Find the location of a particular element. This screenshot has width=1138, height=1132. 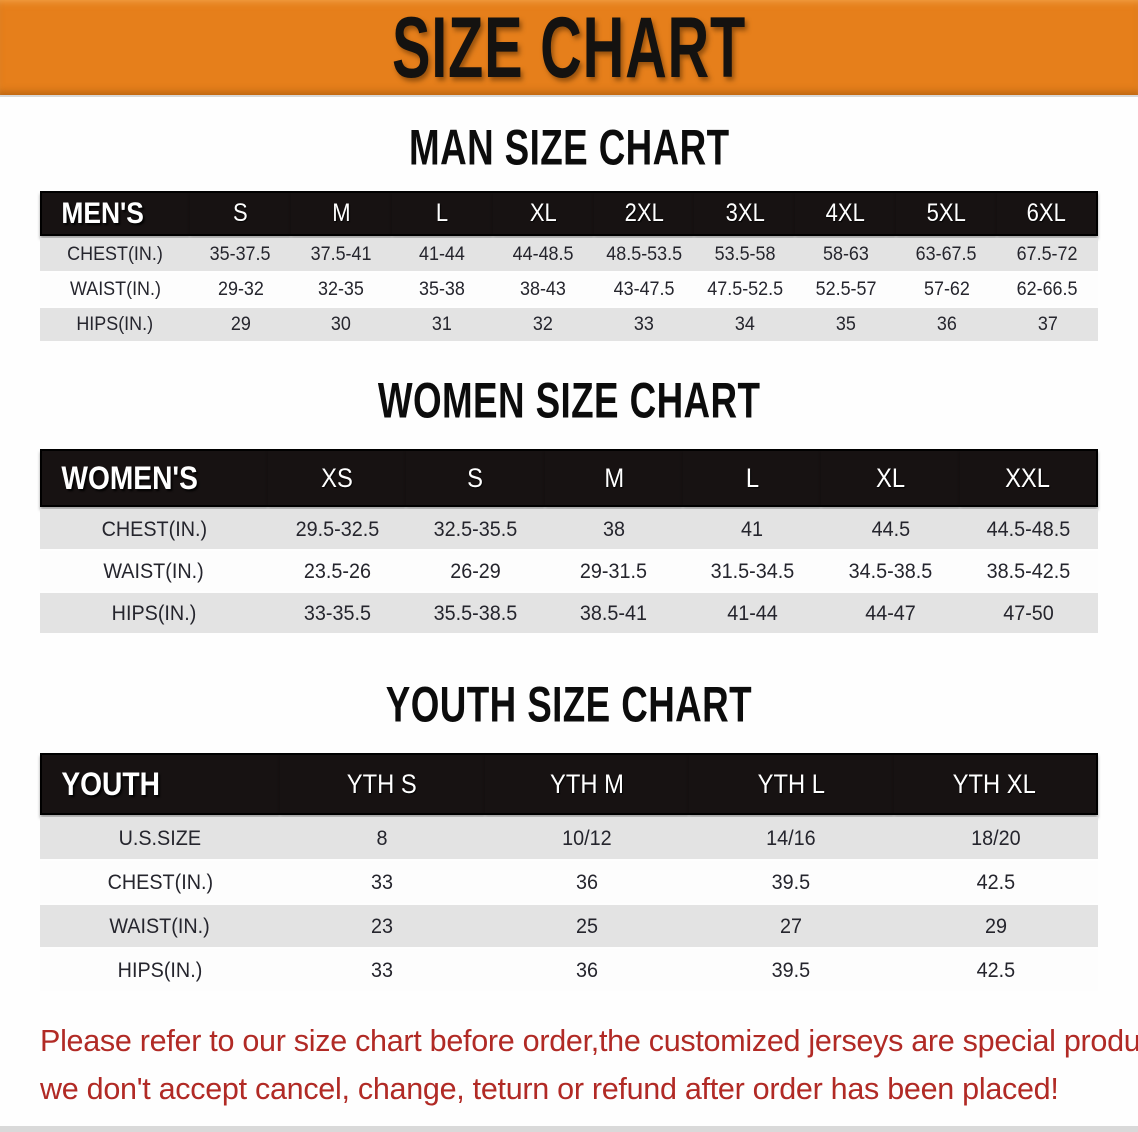

column-header-text: YTH M is located at coordinates (586, 783).